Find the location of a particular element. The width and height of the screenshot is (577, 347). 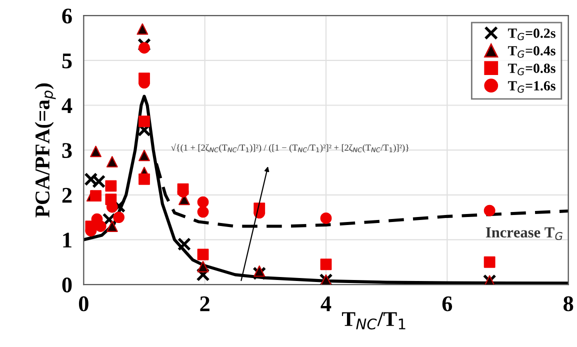

y-tick-label: 1 is located at coordinates (67, 240).